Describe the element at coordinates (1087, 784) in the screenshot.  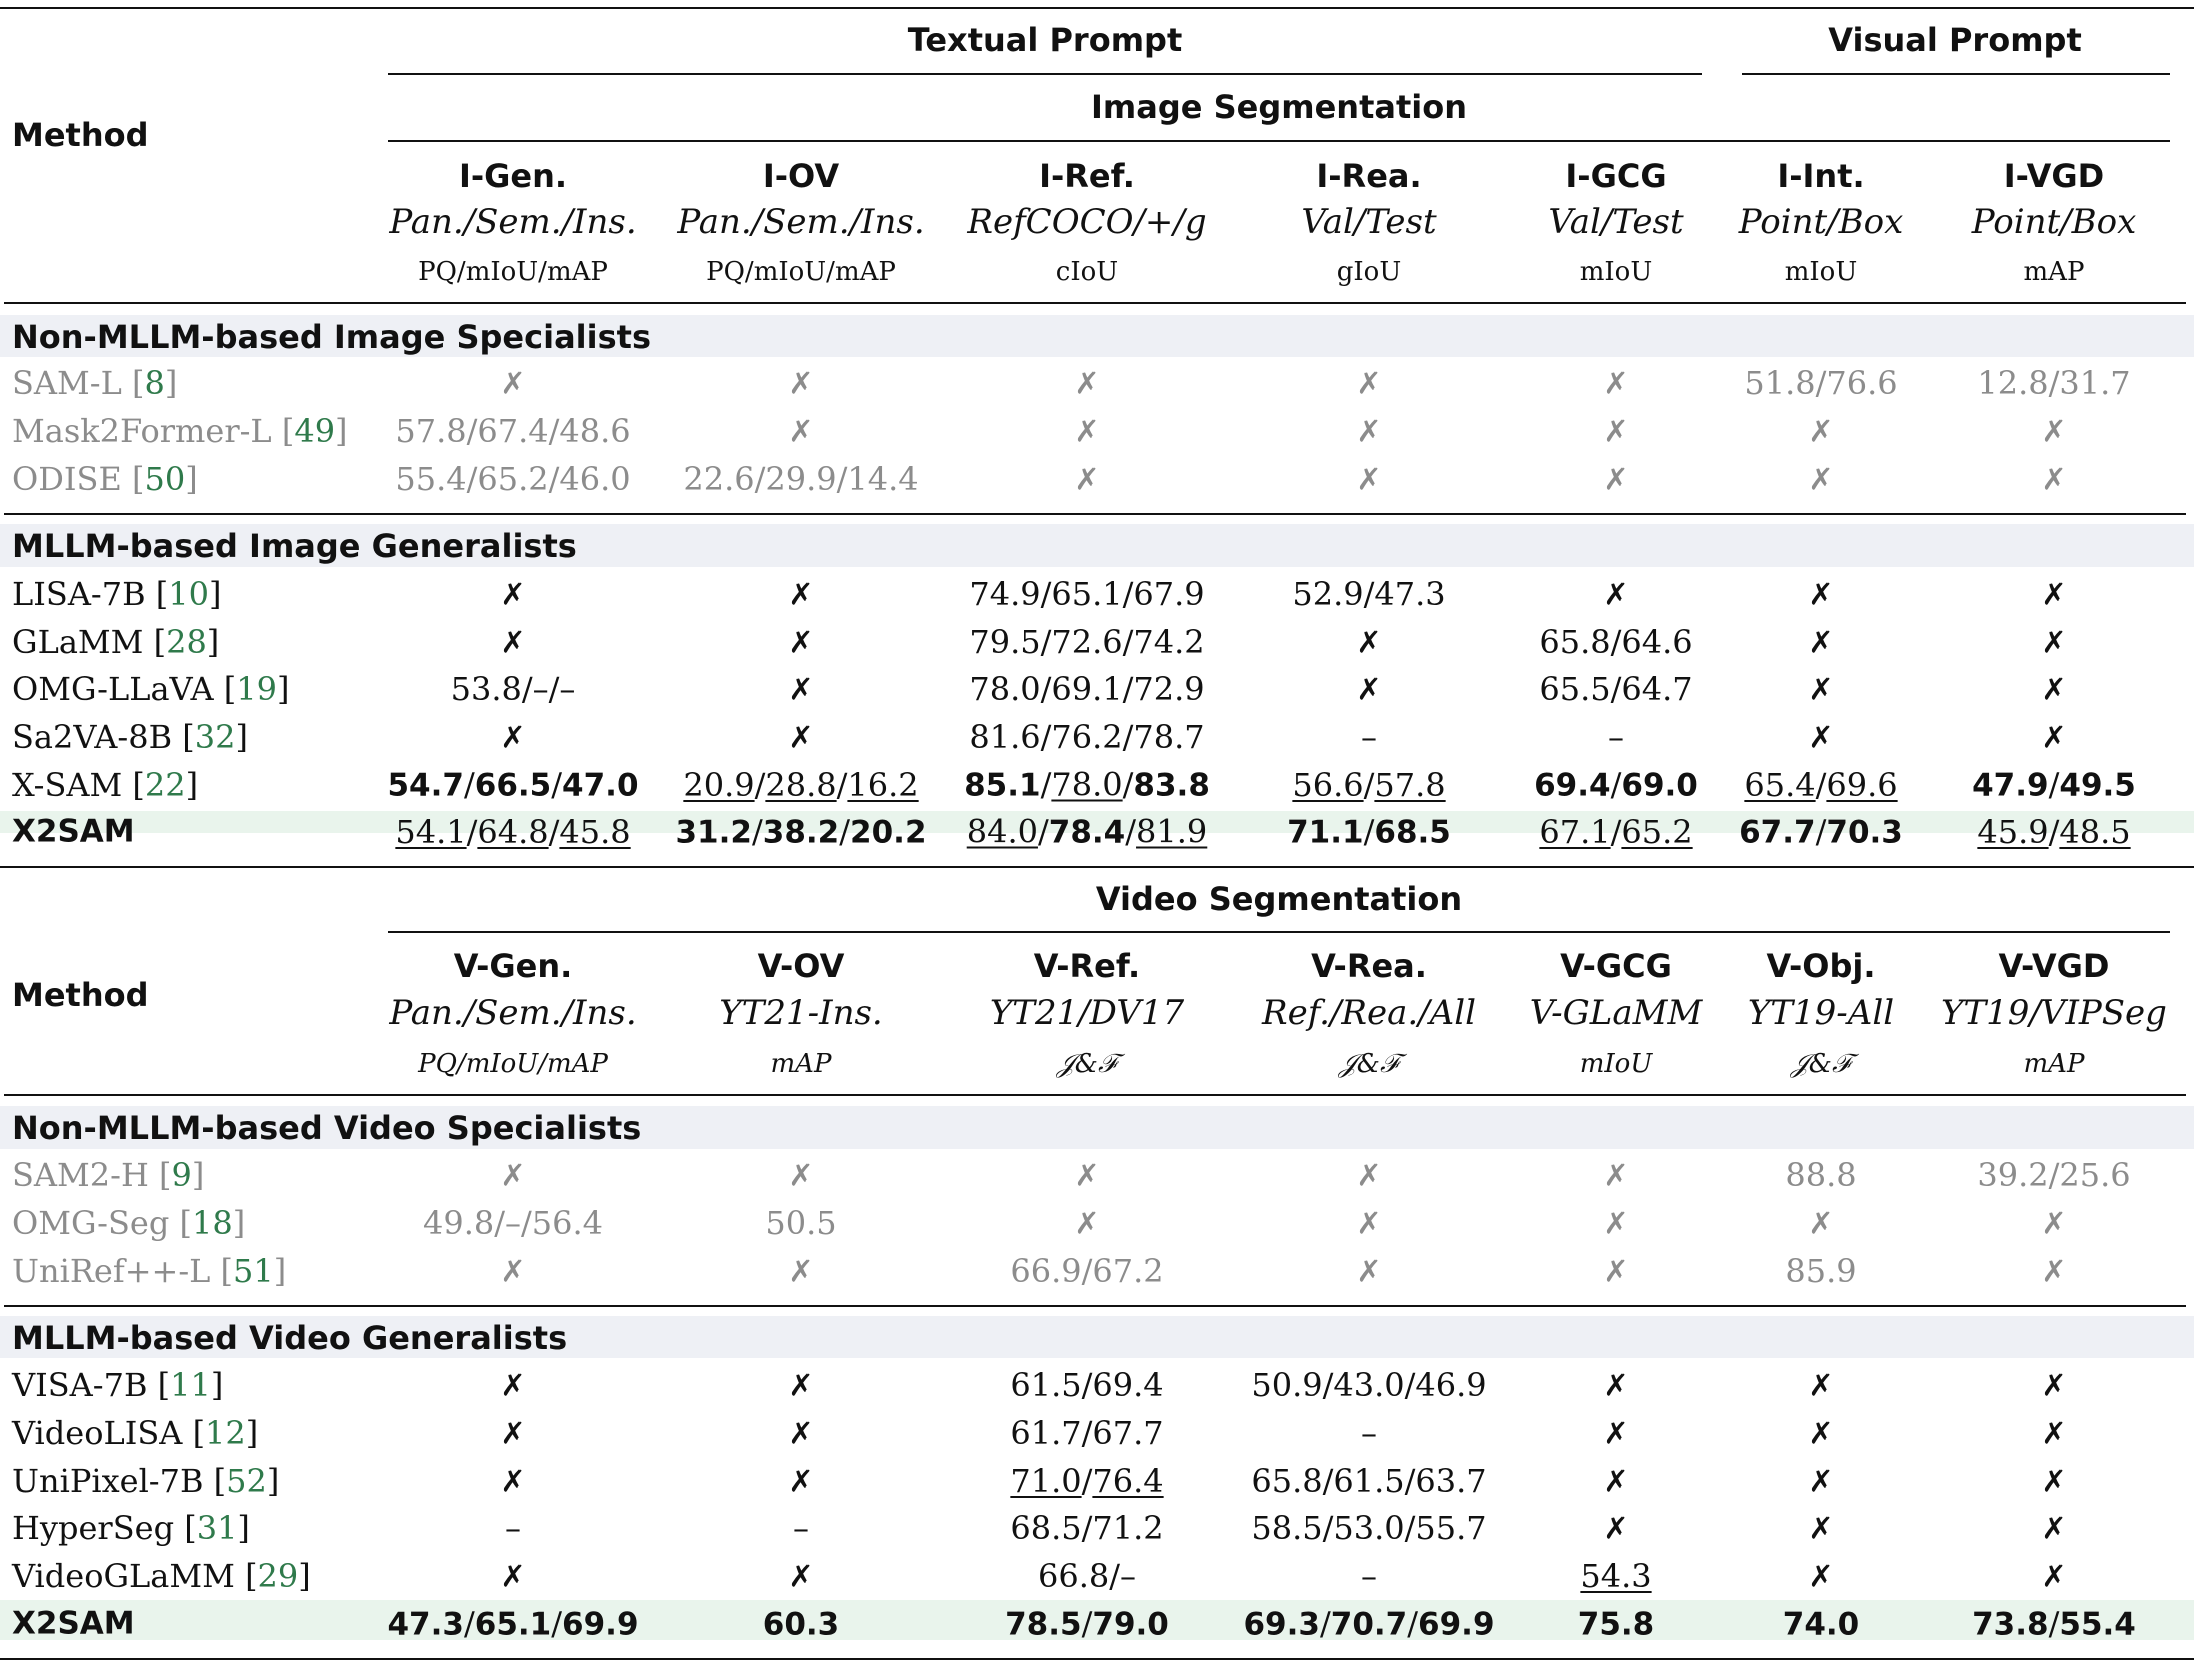
I see `table-cell: 85.1/78.0/83.8` at that location.